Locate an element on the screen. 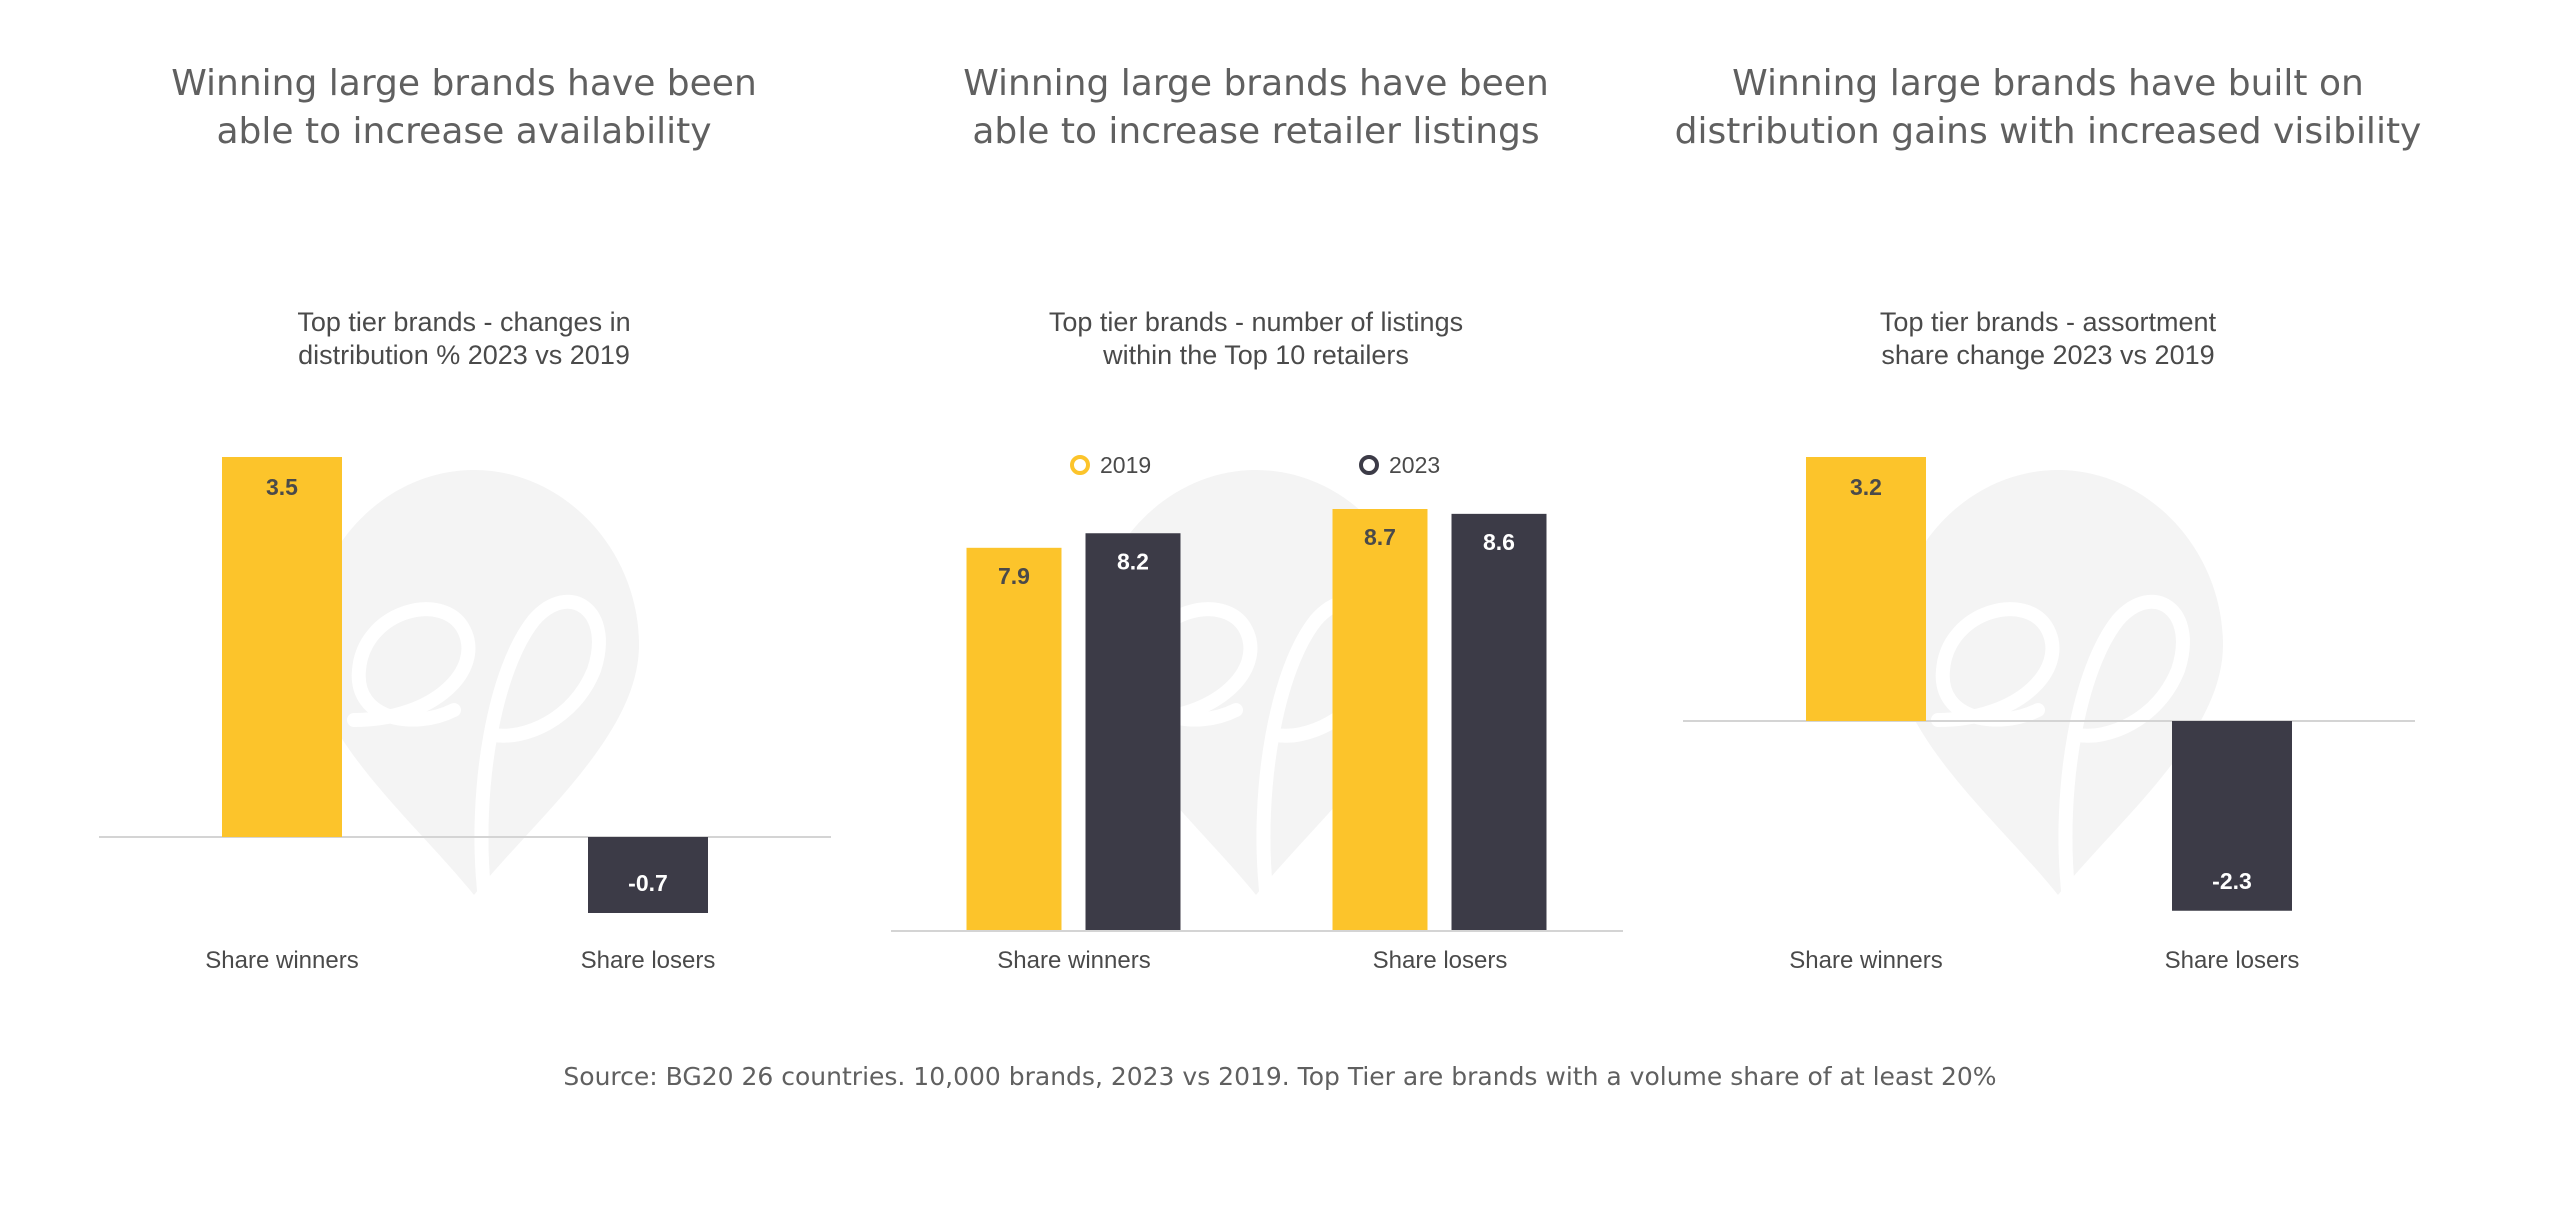 The width and height of the screenshot is (2560, 1227). headline-line-2: able to increase retailer listings is located at coordinates (1256, 131).